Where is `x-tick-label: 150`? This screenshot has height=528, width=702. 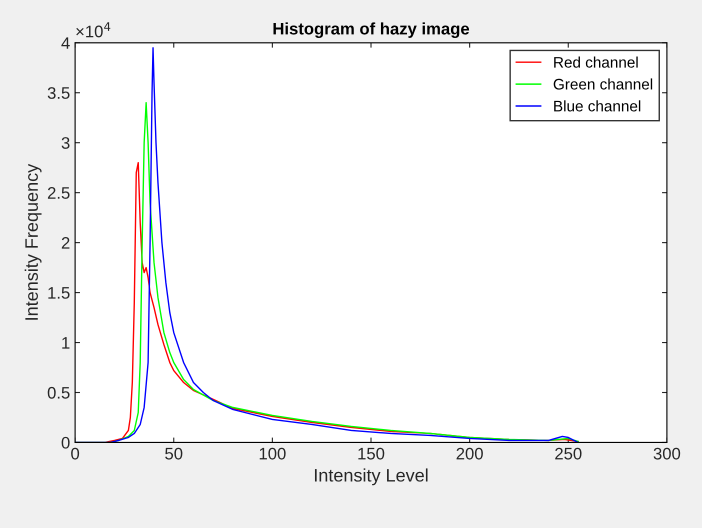
x-tick-label: 150 is located at coordinates (371, 454).